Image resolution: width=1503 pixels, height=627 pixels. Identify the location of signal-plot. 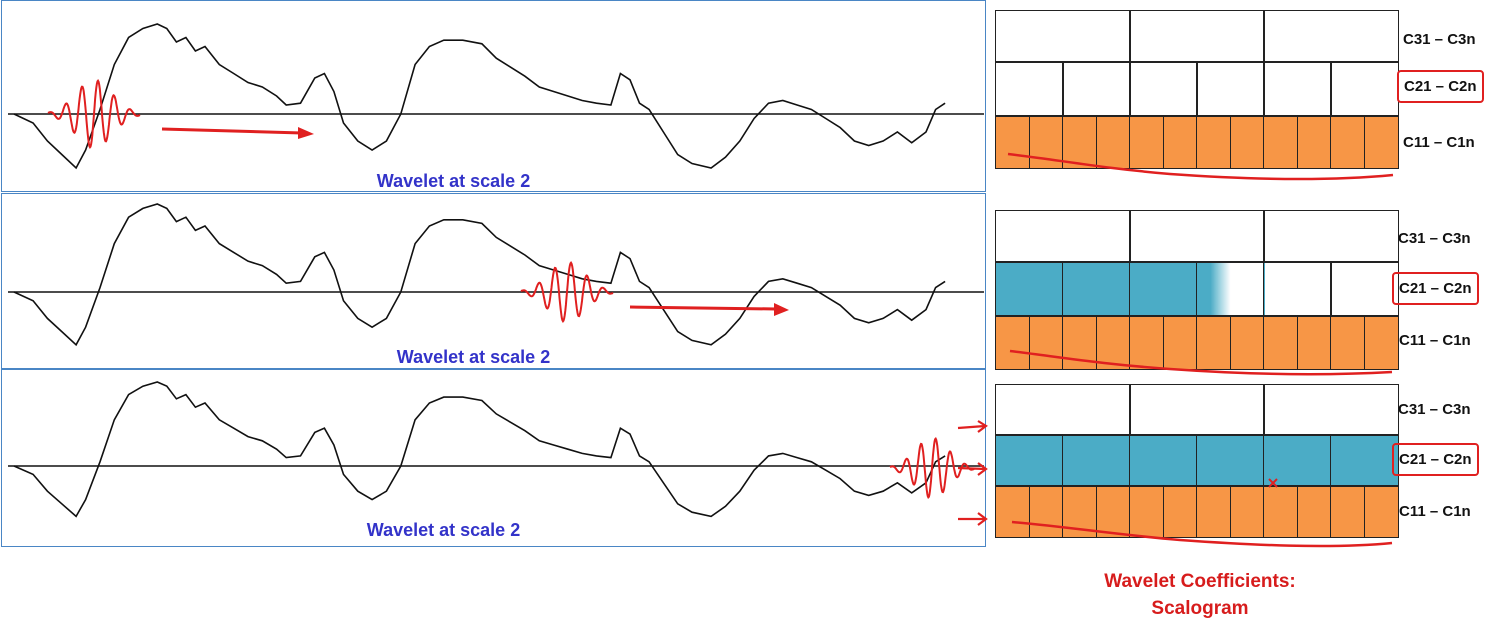
(496, 275).